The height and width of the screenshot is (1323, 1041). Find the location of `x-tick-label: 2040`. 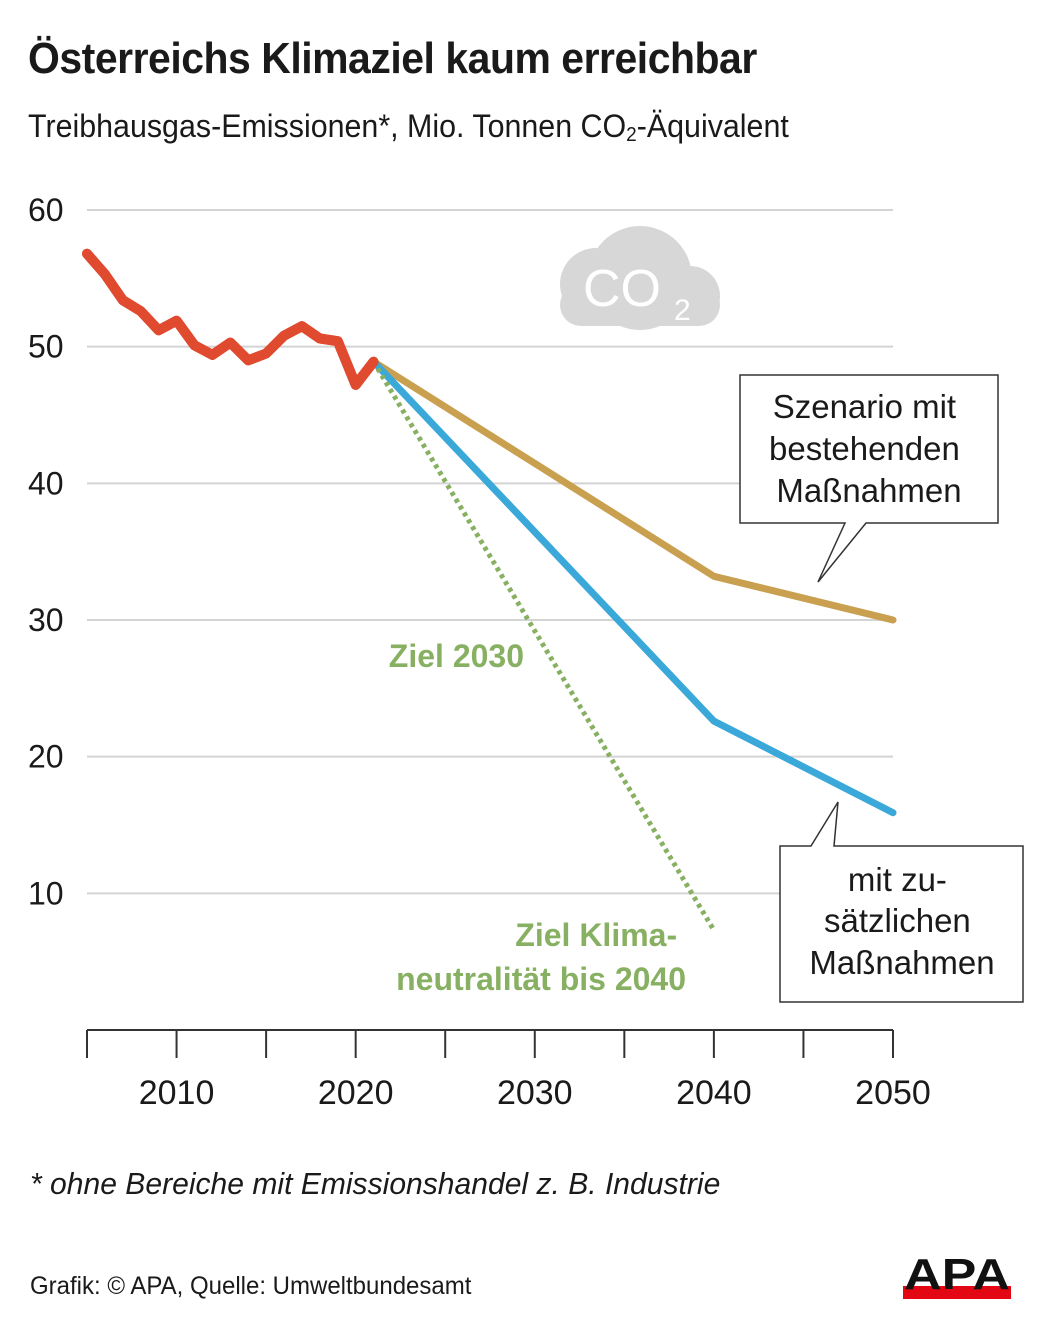

x-tick-label: 2040 is located at coordinates (714, 1093).